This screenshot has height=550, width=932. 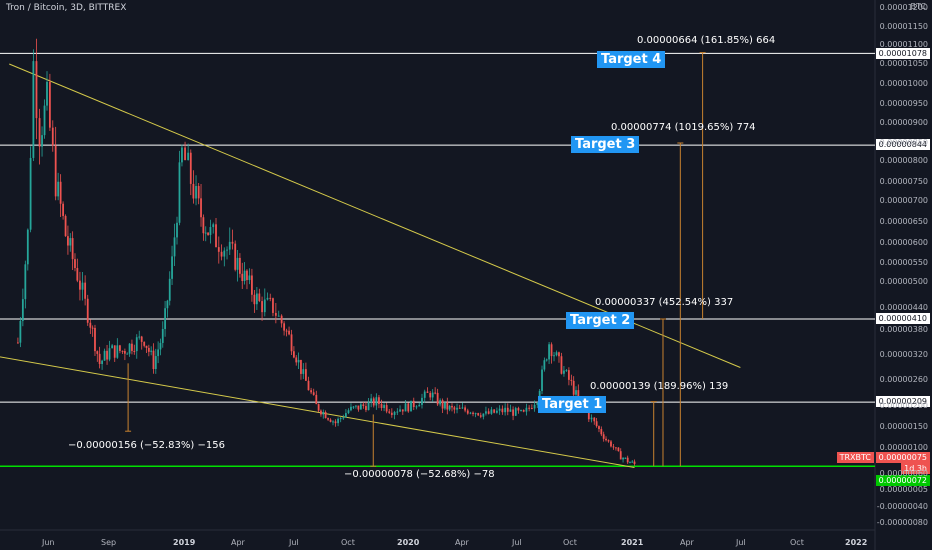 I want to click on y-tick-label: 0.00000260, so click(x=903, y=379).